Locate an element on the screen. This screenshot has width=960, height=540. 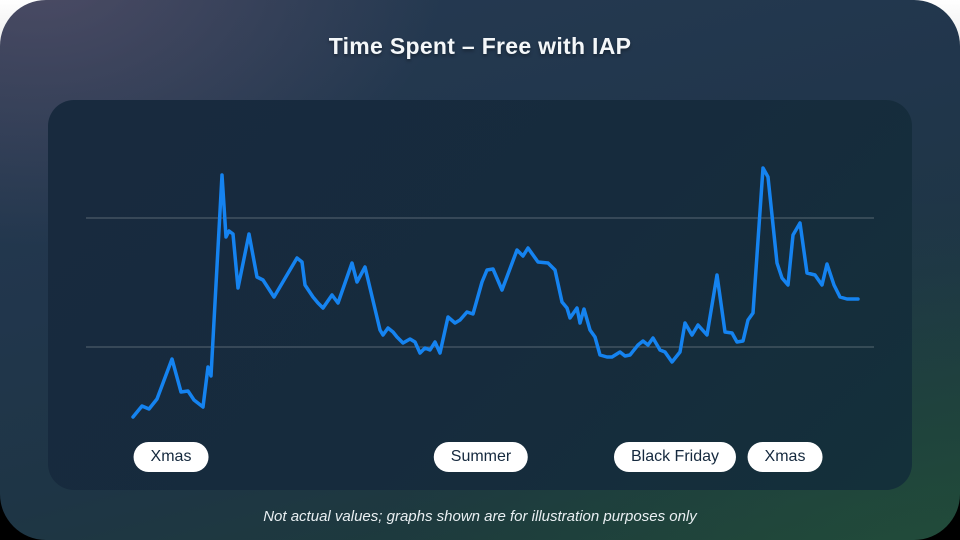
annotation-pill-black-friday: Black Friday is located at coordinates (675, 457).